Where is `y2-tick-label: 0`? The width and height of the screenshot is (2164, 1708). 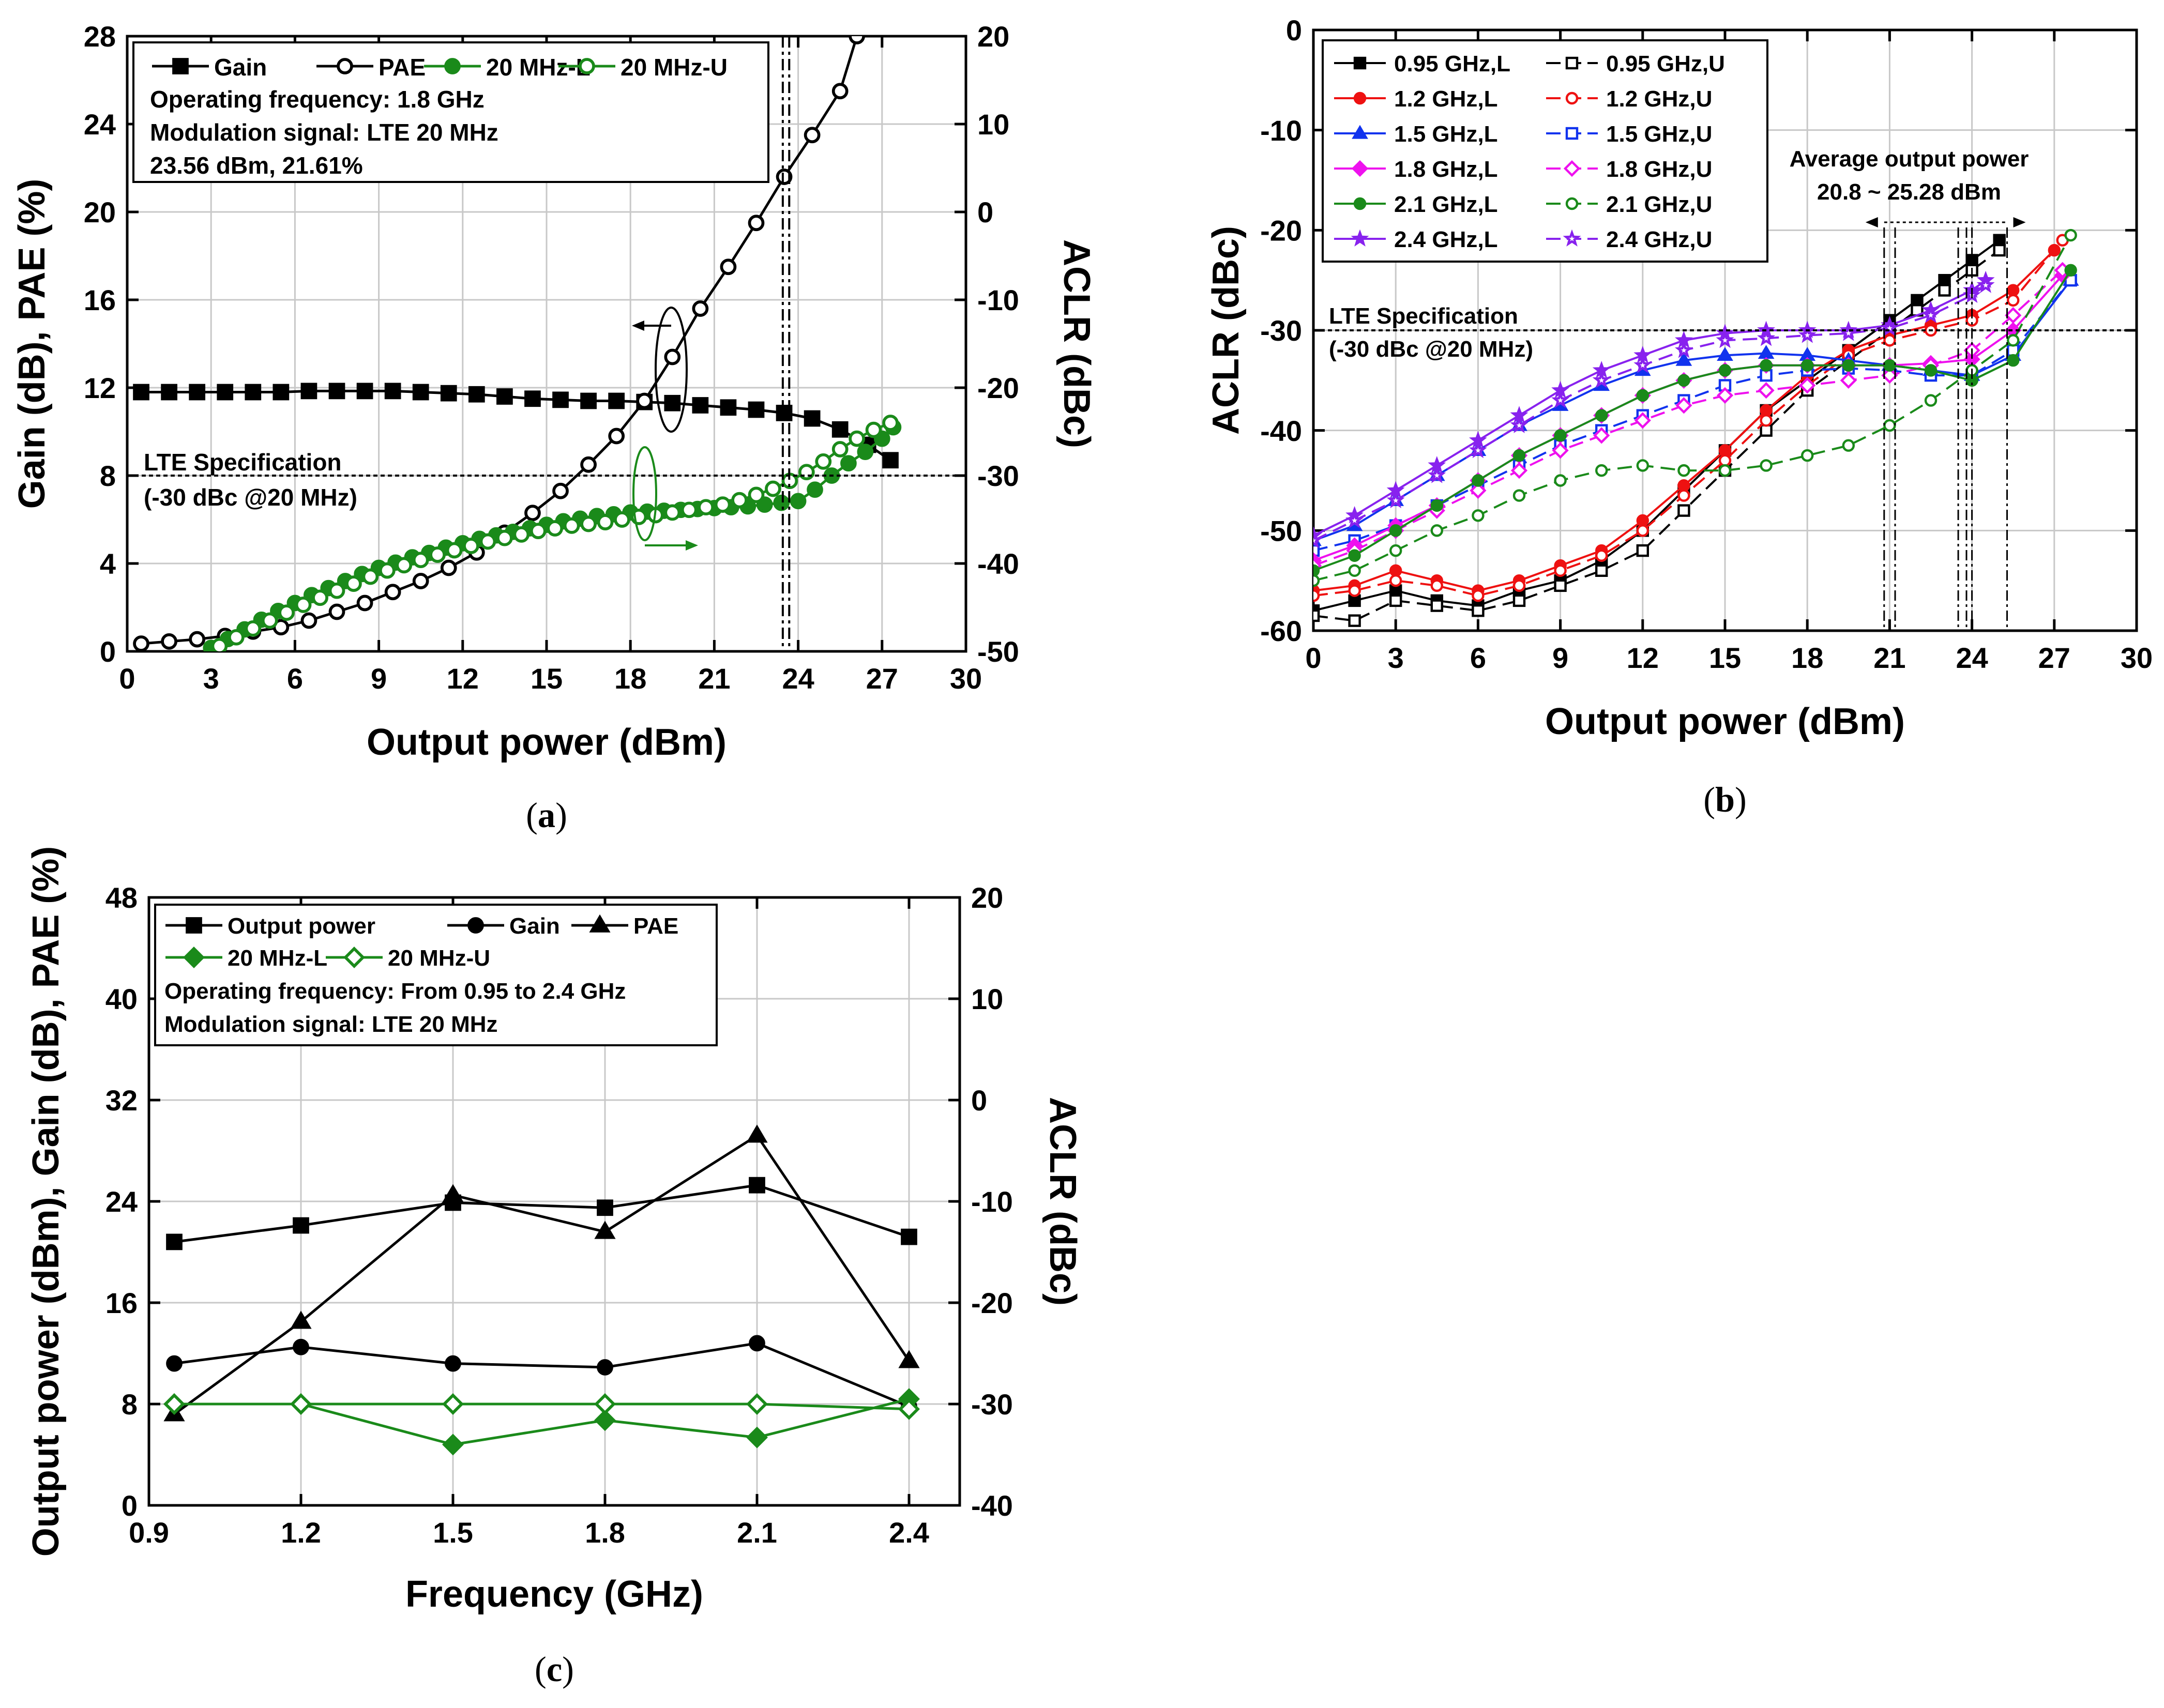 y2-tick-label: 0 is located at coordinates (985, 212).